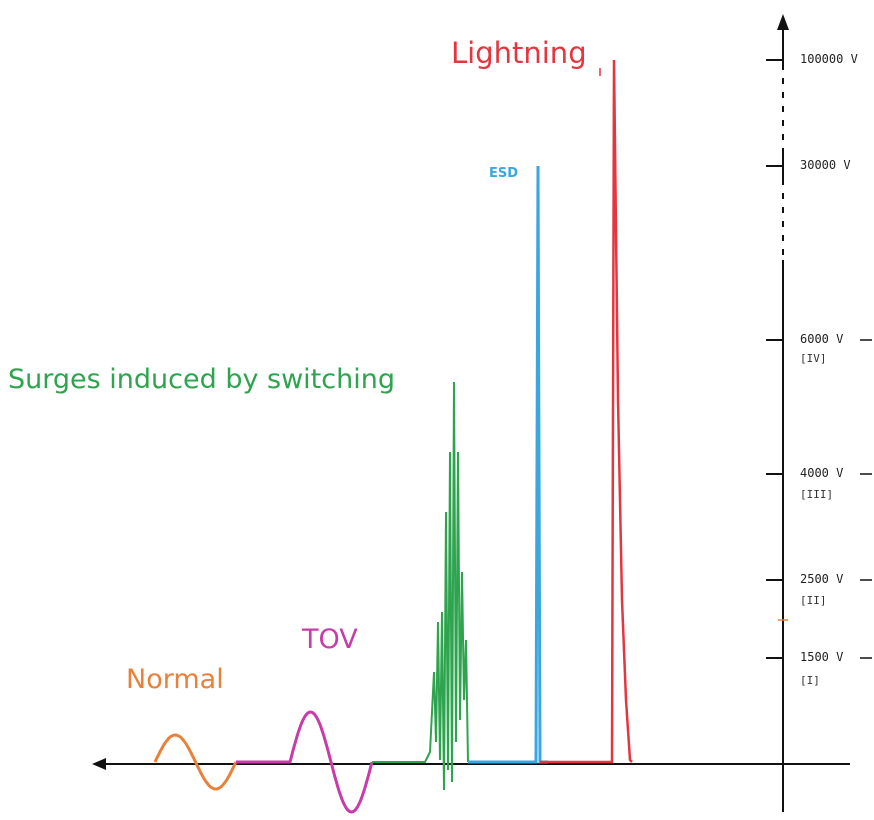 The width and height of the screenshot is (874, 820). What do you see at coordinates (783, 22) in the screenshot?
I see `voltage-axis-arrow` at bounding box center [783, 22].